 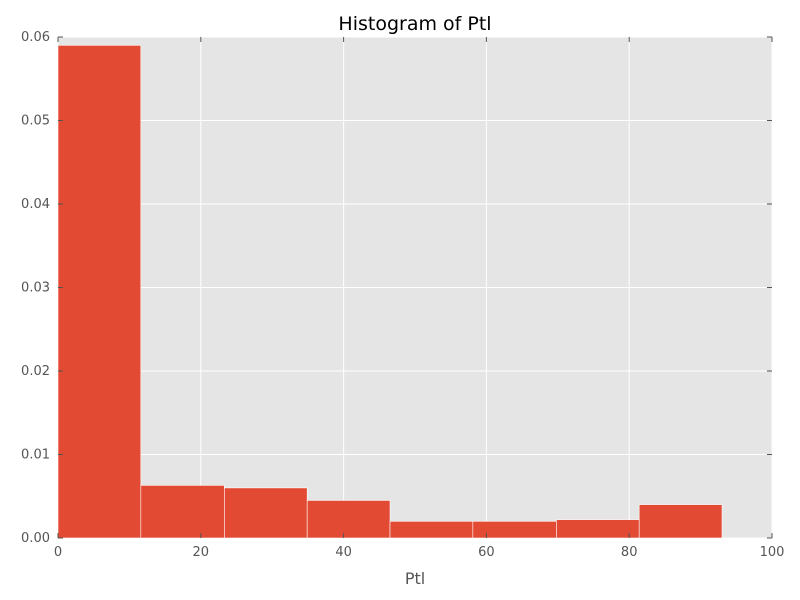 What do you see at coordinates (629, 552) in the screenshot?
I see `x-tick-label: 80` at bounding box center [629, 552].